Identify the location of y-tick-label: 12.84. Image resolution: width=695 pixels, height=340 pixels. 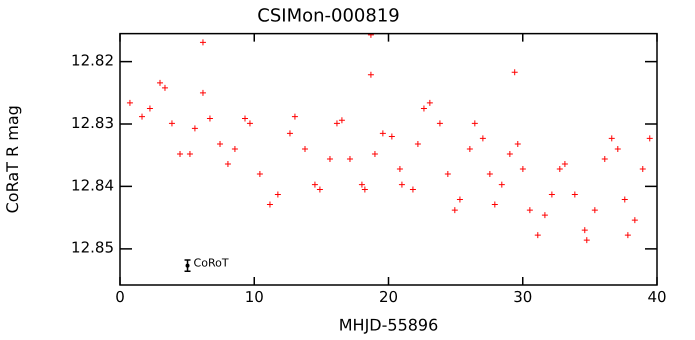
(92, 185).